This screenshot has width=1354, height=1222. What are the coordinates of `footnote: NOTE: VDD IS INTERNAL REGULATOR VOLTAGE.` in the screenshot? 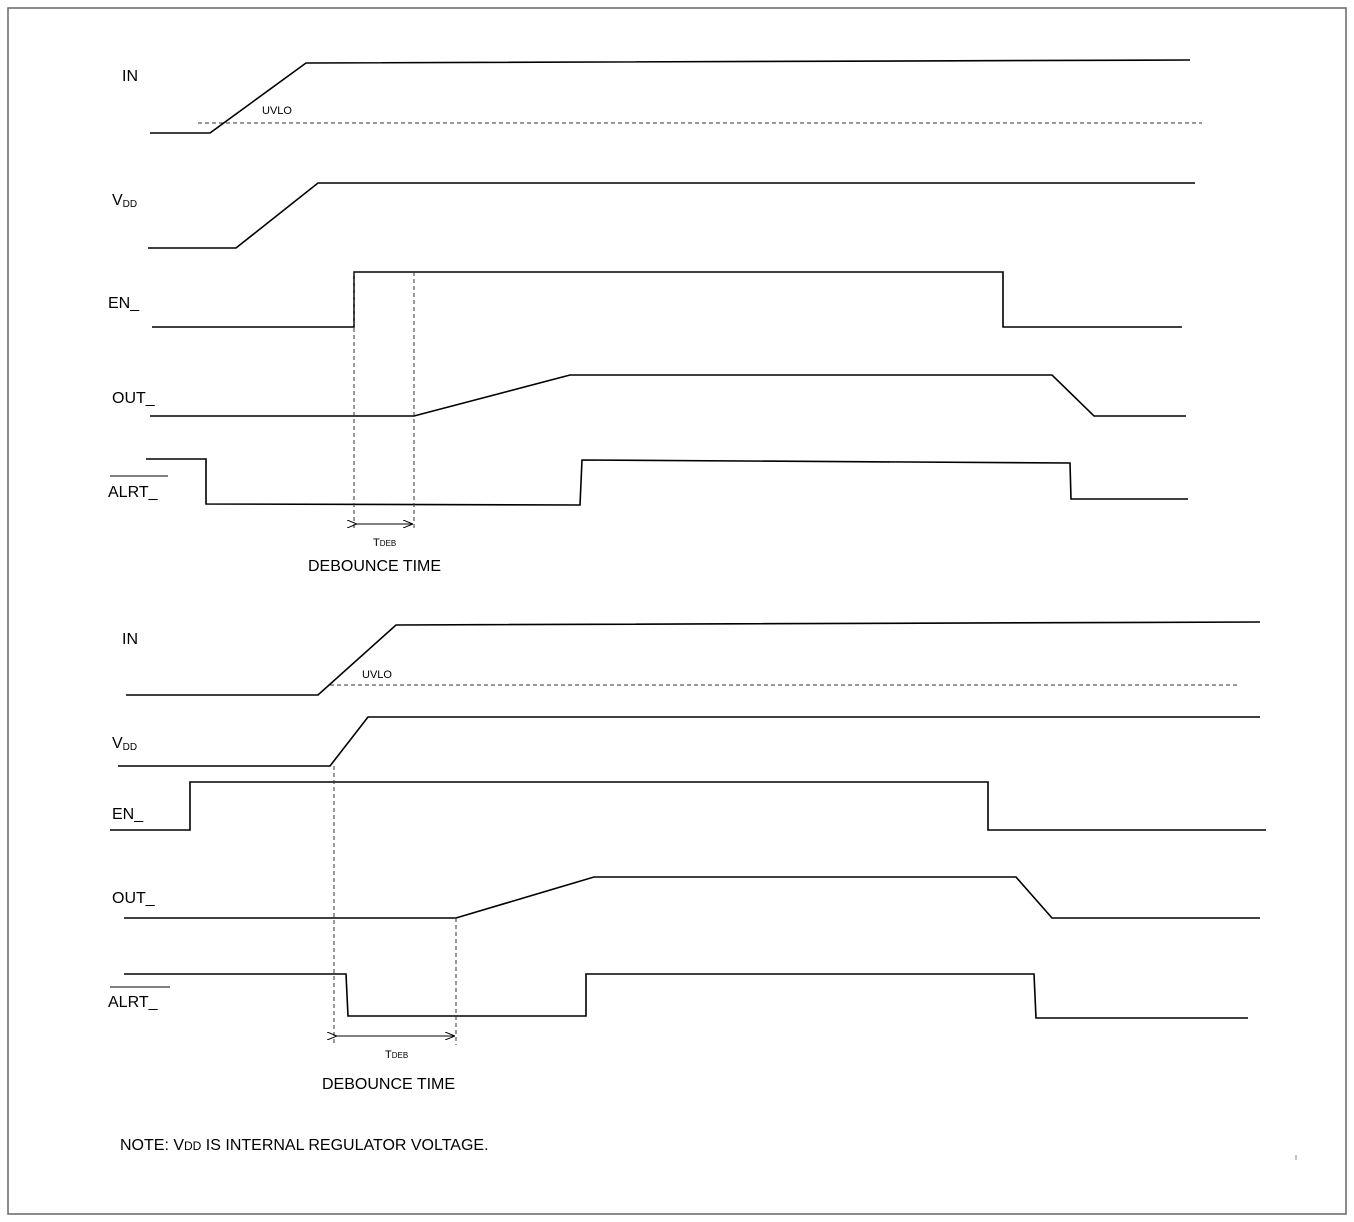 It's located at (304, 1145).